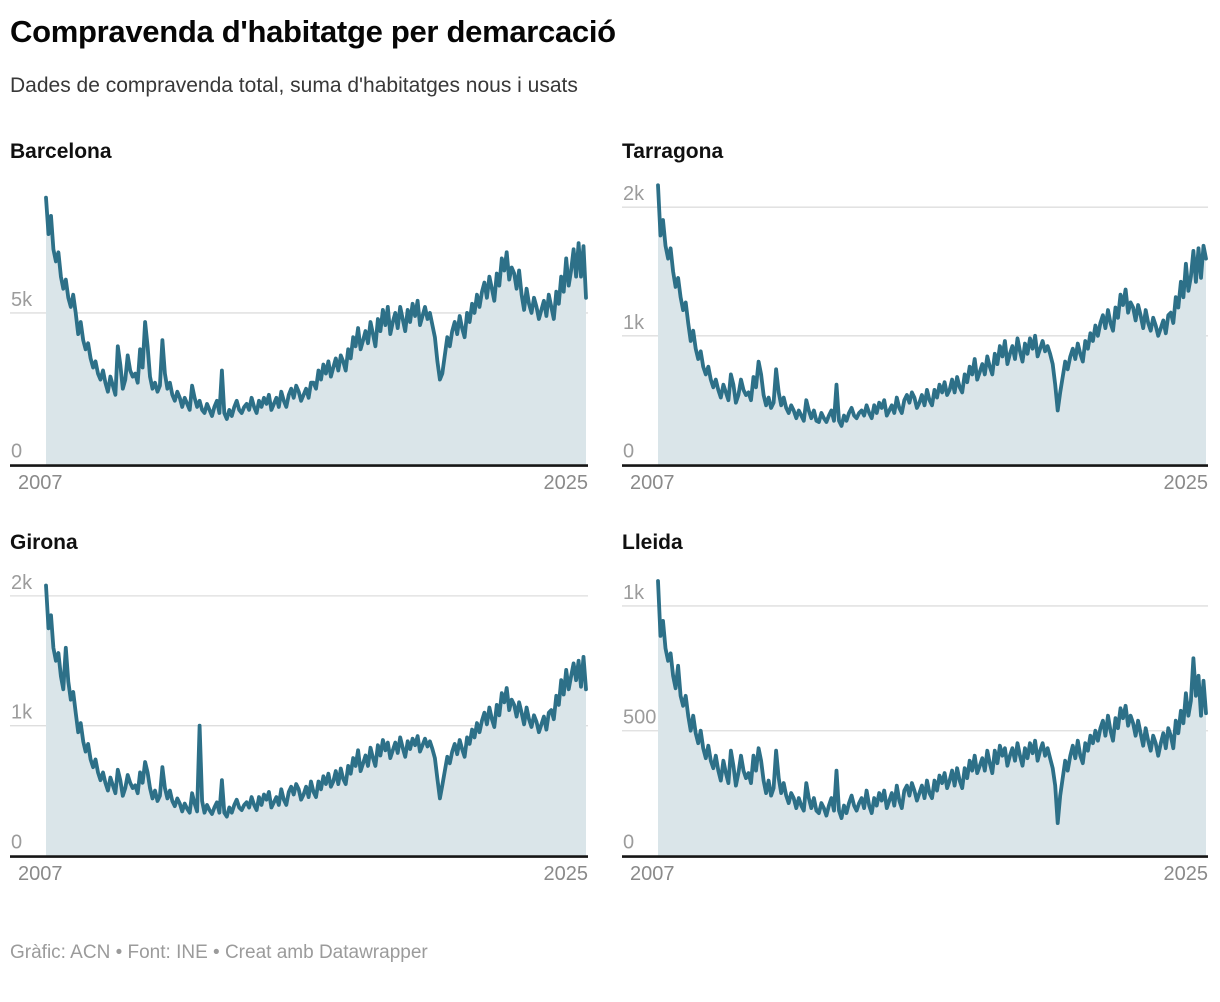 This screenshot has width=1220, height=1002. Describe the element at coordinates (44, 542) in the screenshot. I see `chart-title-girona: Girona` at that location.